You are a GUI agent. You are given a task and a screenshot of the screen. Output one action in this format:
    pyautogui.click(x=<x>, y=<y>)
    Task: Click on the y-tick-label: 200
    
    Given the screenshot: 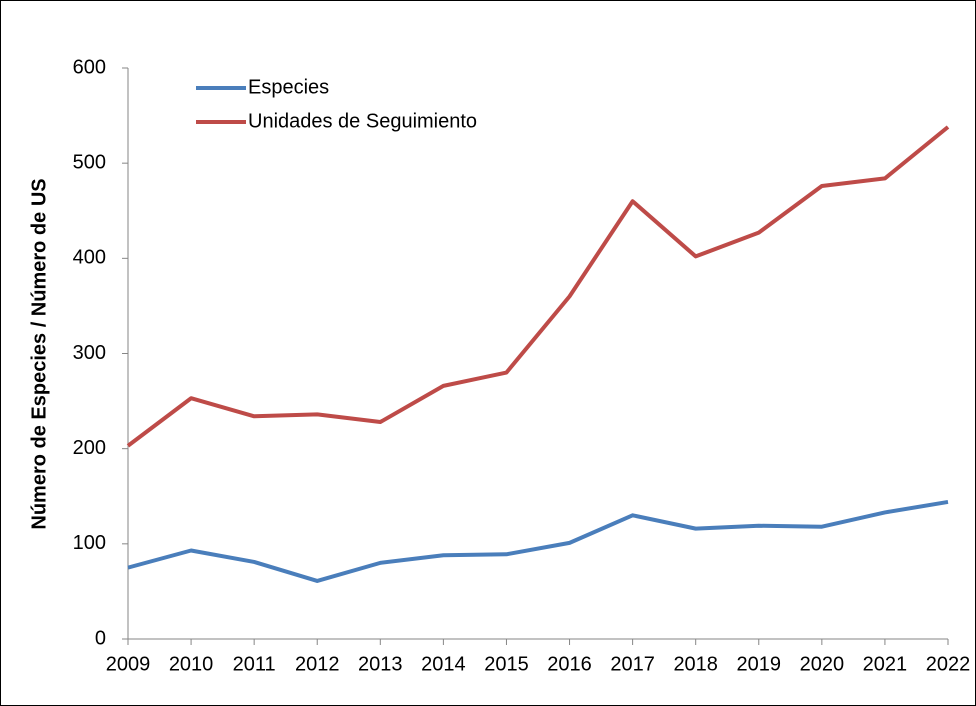 What is the action you would take?
    pyautogui.click(x=89, y=448)
    